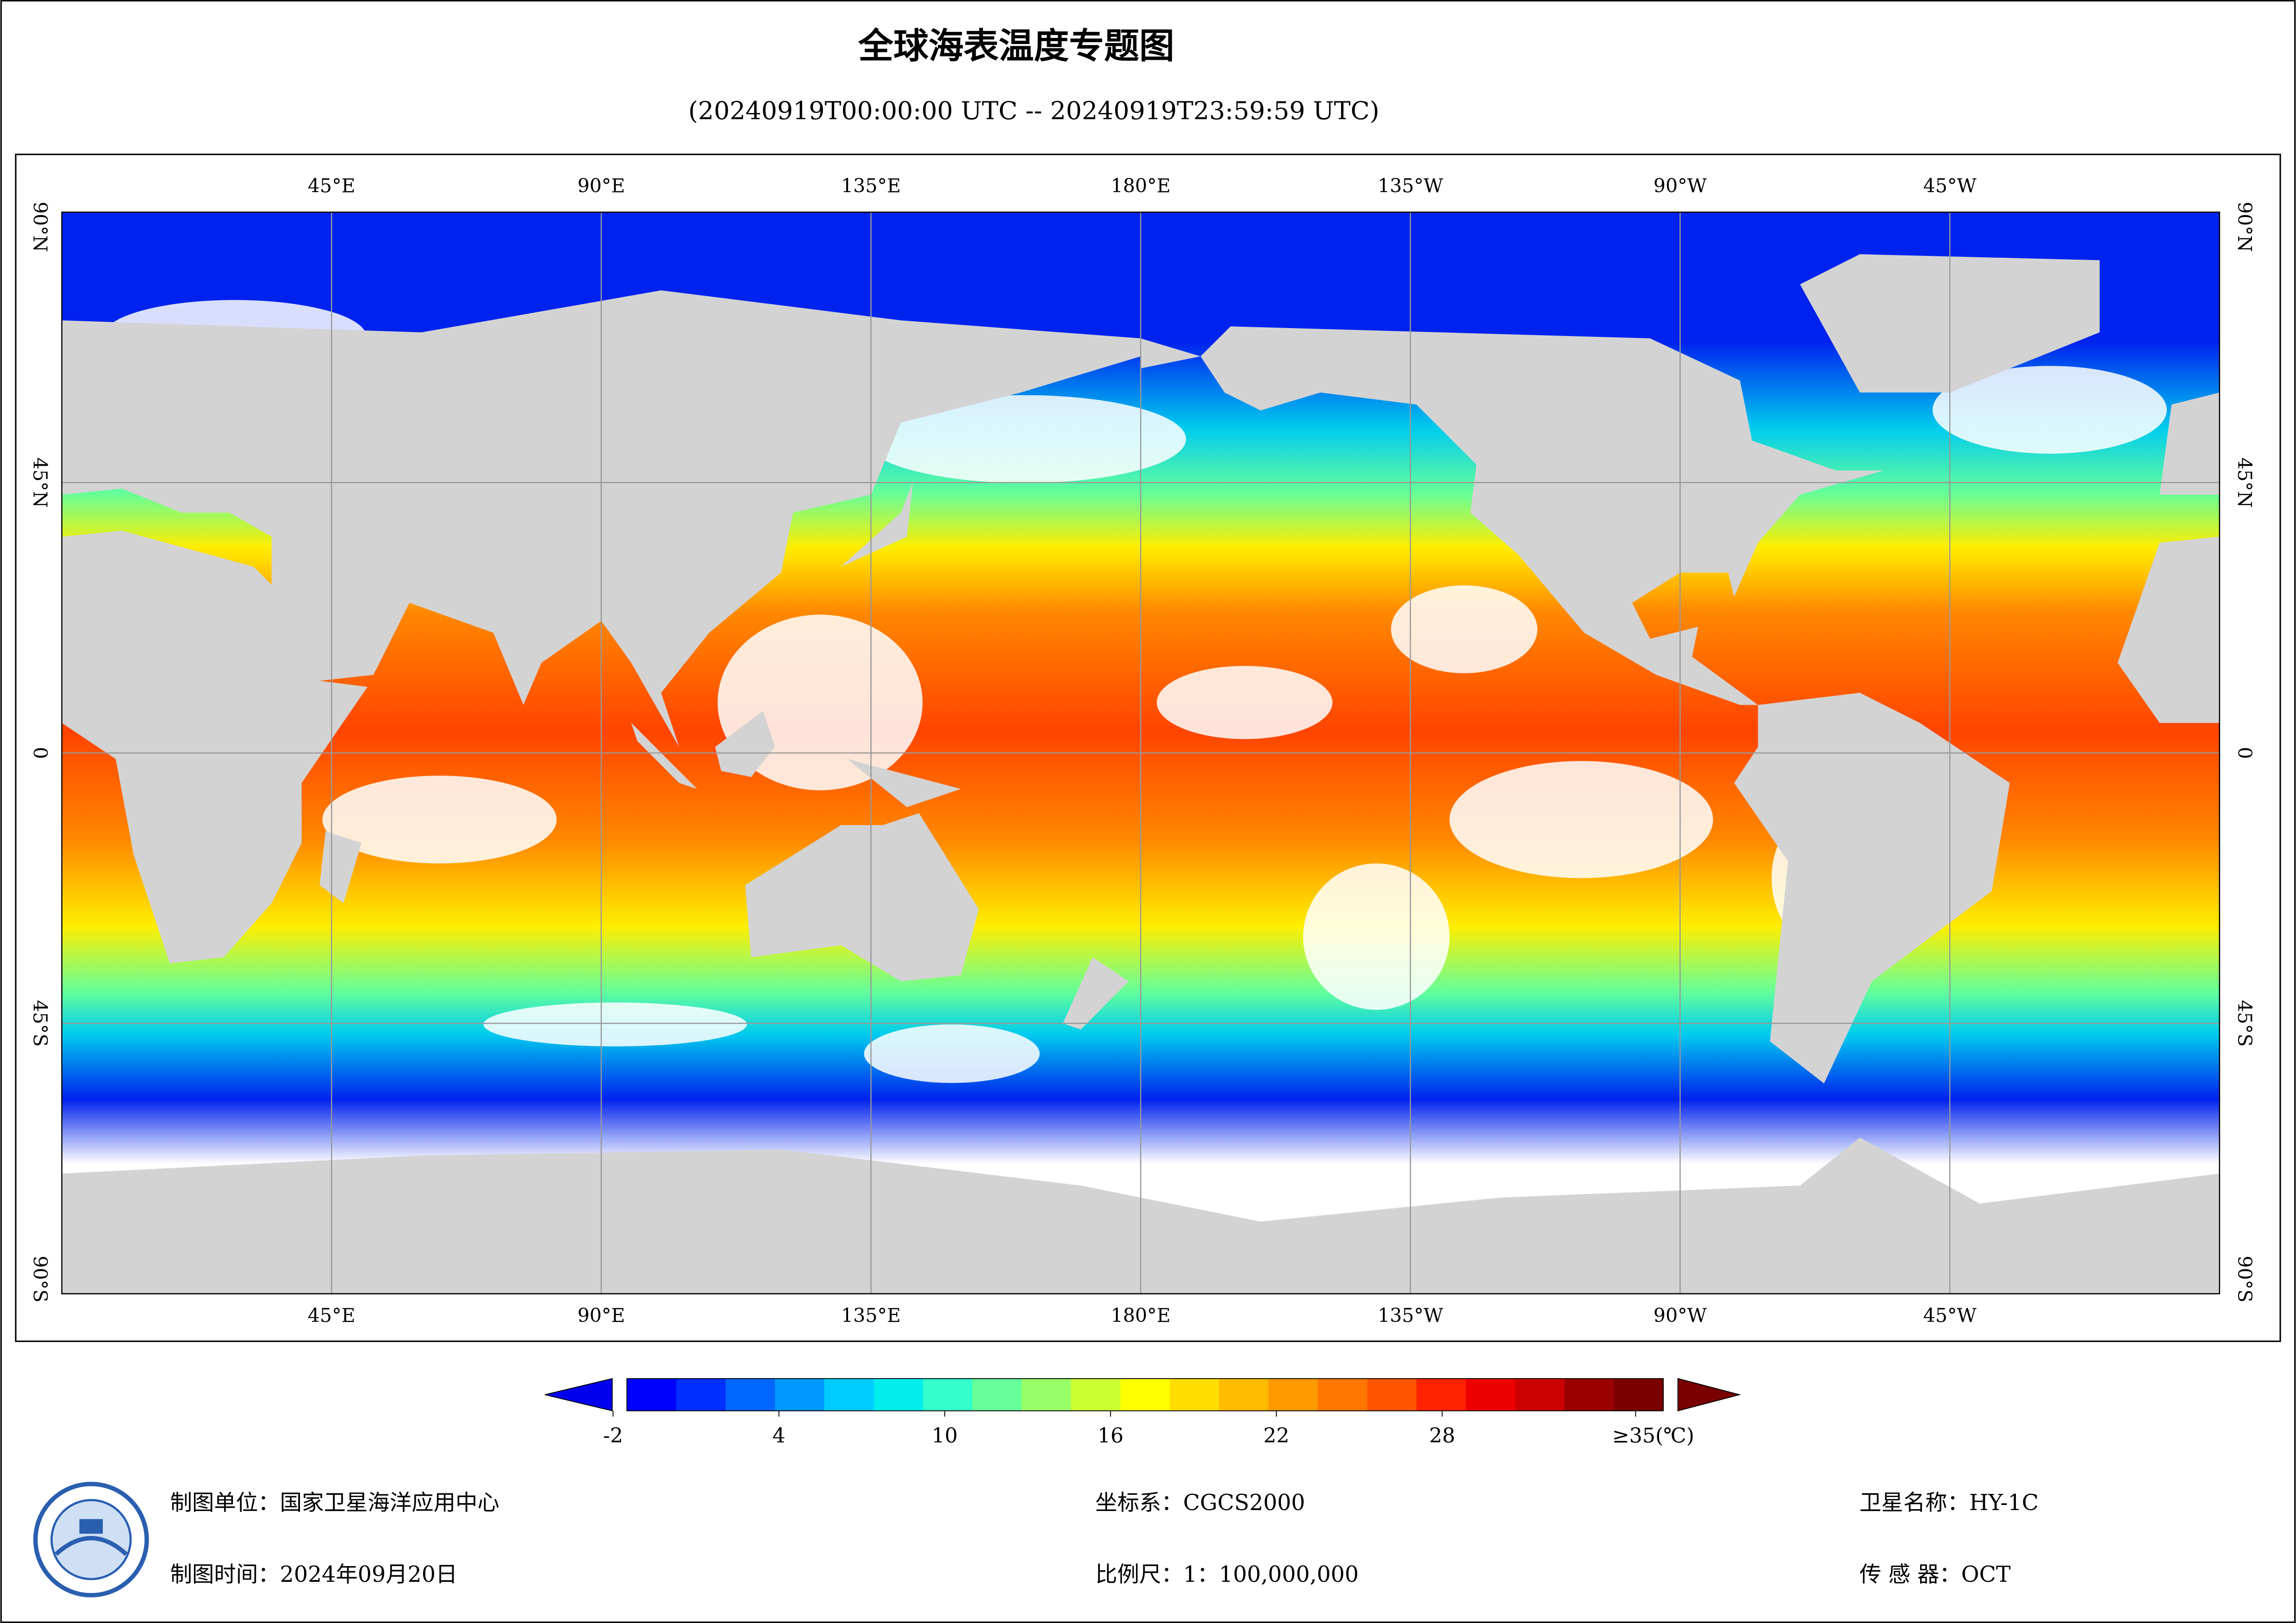  What do you see at coordinates (613, 1436) in the screenshot?
I see `colorbar-tick-label: -2` at bounding box center [613, 1436].